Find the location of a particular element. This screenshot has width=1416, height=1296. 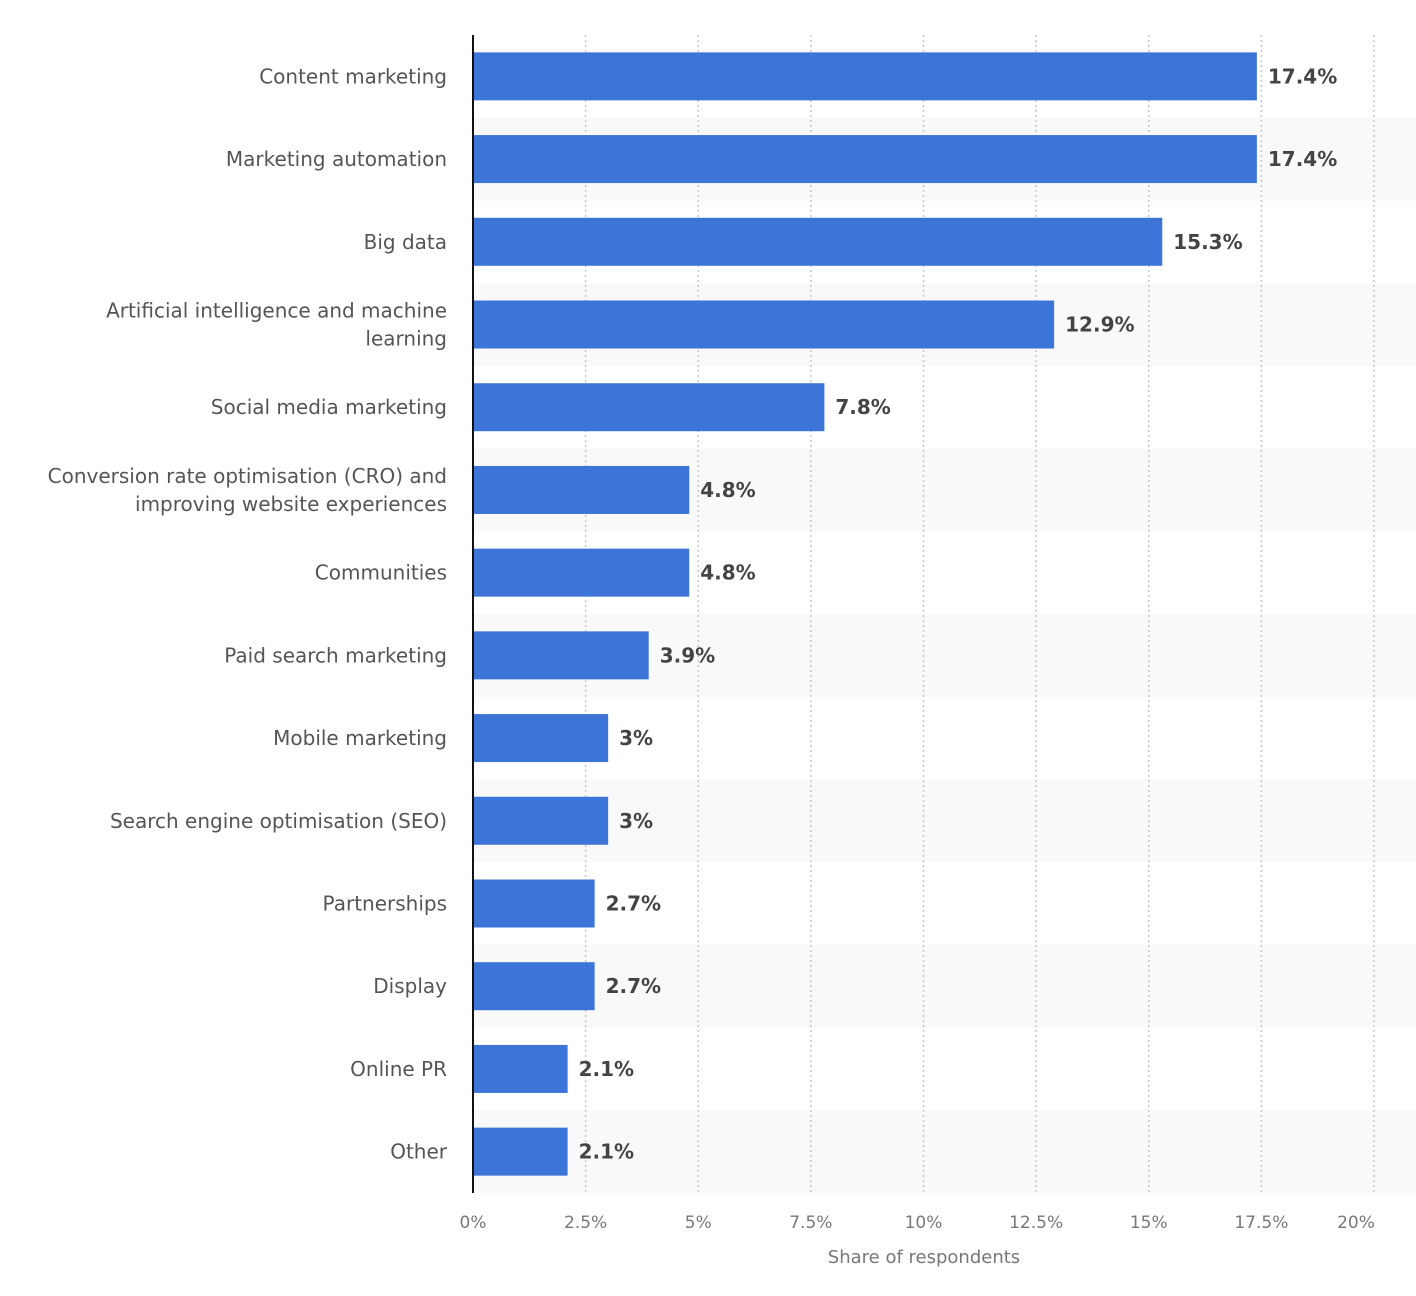

category-label: Mobile marketing is located at coordinates (360, 738).